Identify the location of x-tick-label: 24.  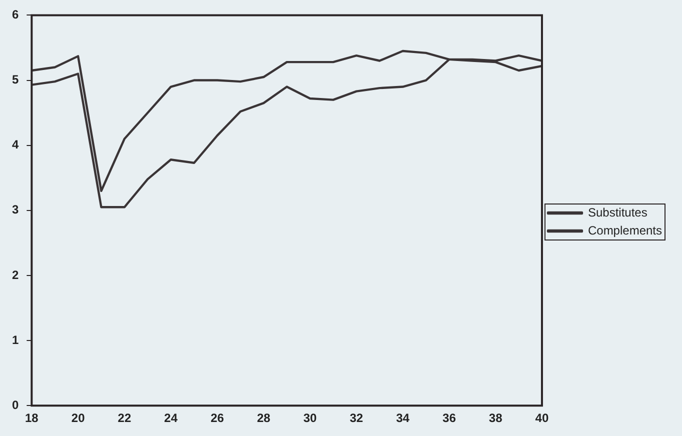
(171, 418).